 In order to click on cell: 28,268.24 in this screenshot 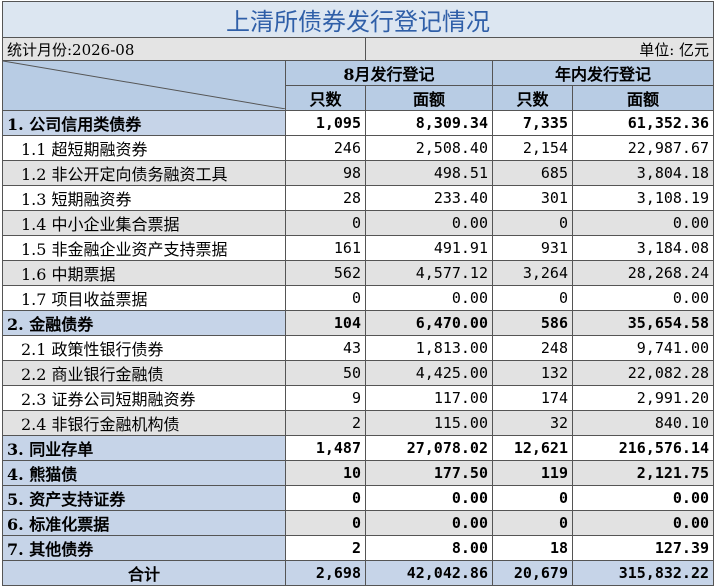, I will do `click(643, 273)`.